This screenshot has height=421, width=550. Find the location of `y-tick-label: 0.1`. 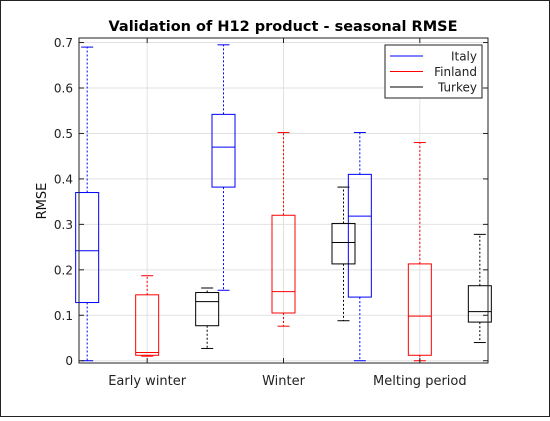

y-tick-label: 0.1 is located at coordinates (63, 316).